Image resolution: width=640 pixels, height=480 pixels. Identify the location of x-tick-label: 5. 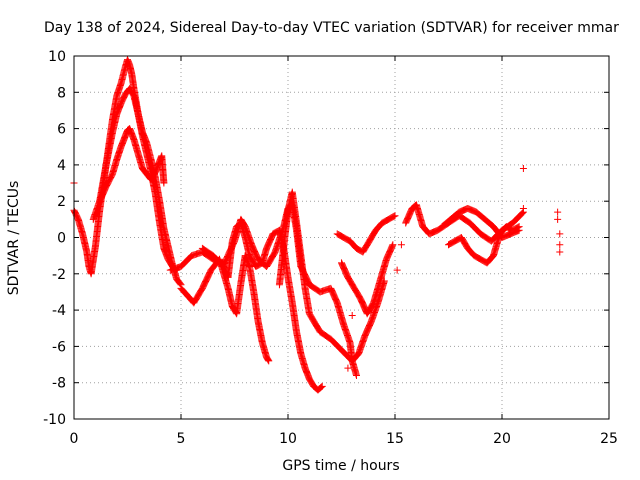
(181, 439).